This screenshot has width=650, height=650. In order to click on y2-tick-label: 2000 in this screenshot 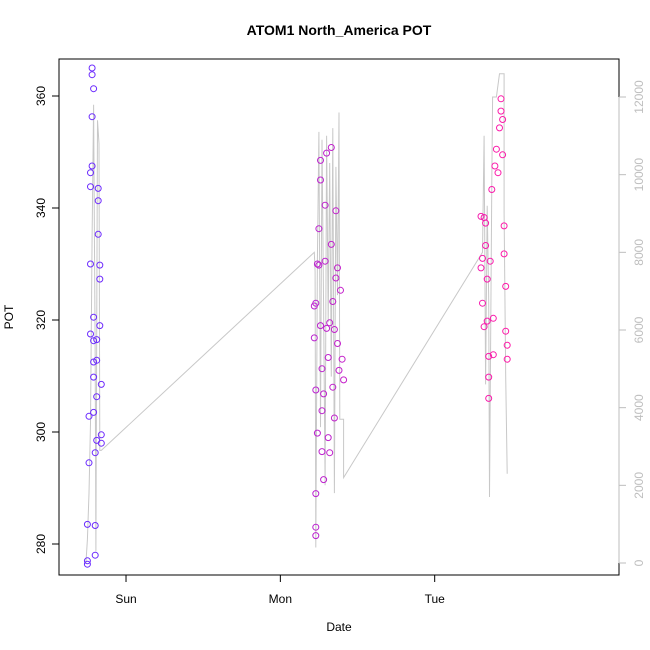, I will do `click(639, 485)`.